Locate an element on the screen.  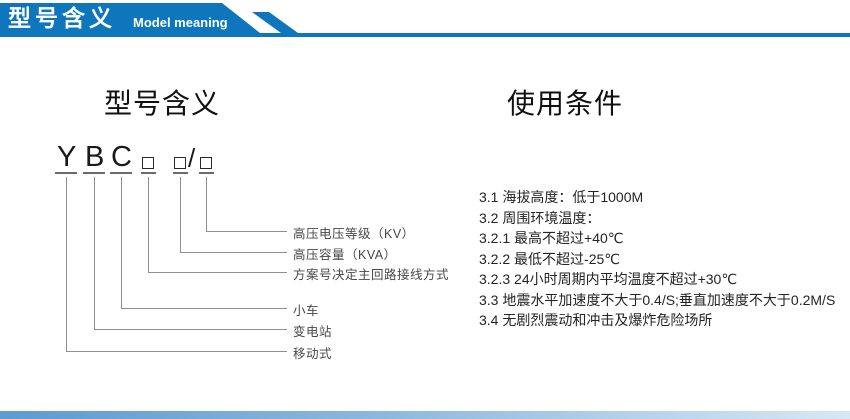
model-code-letter: C is located at coordinates (121, 157).